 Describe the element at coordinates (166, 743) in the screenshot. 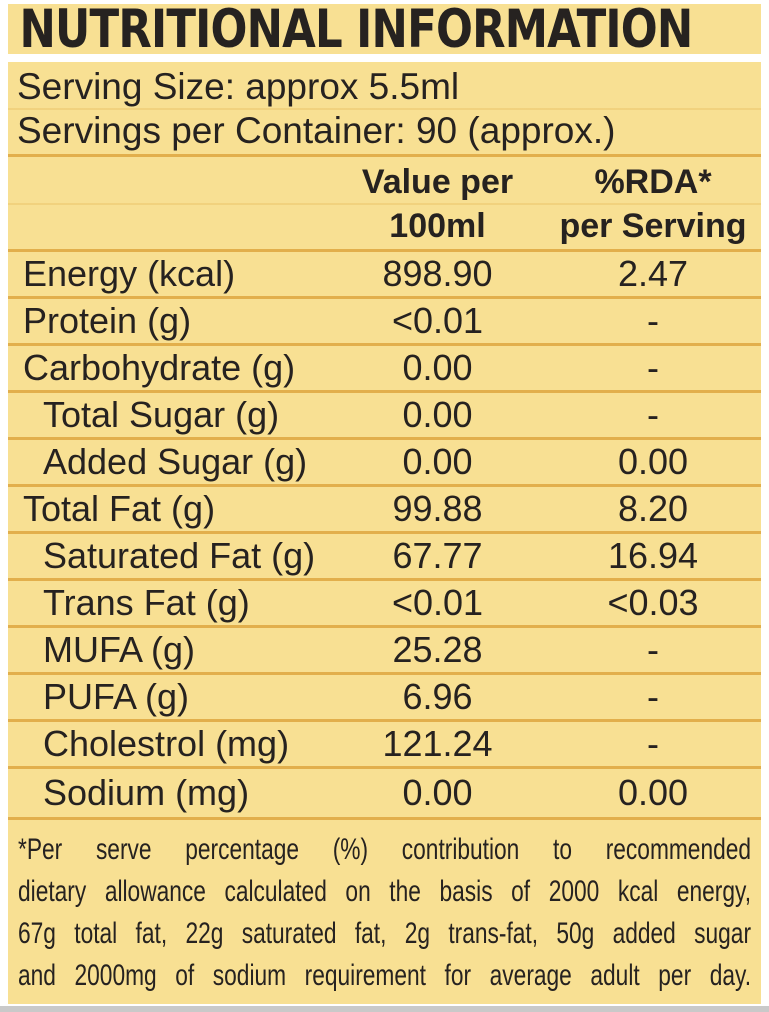

I see `nutrient-label: Cholestrol (mg)` at that location.